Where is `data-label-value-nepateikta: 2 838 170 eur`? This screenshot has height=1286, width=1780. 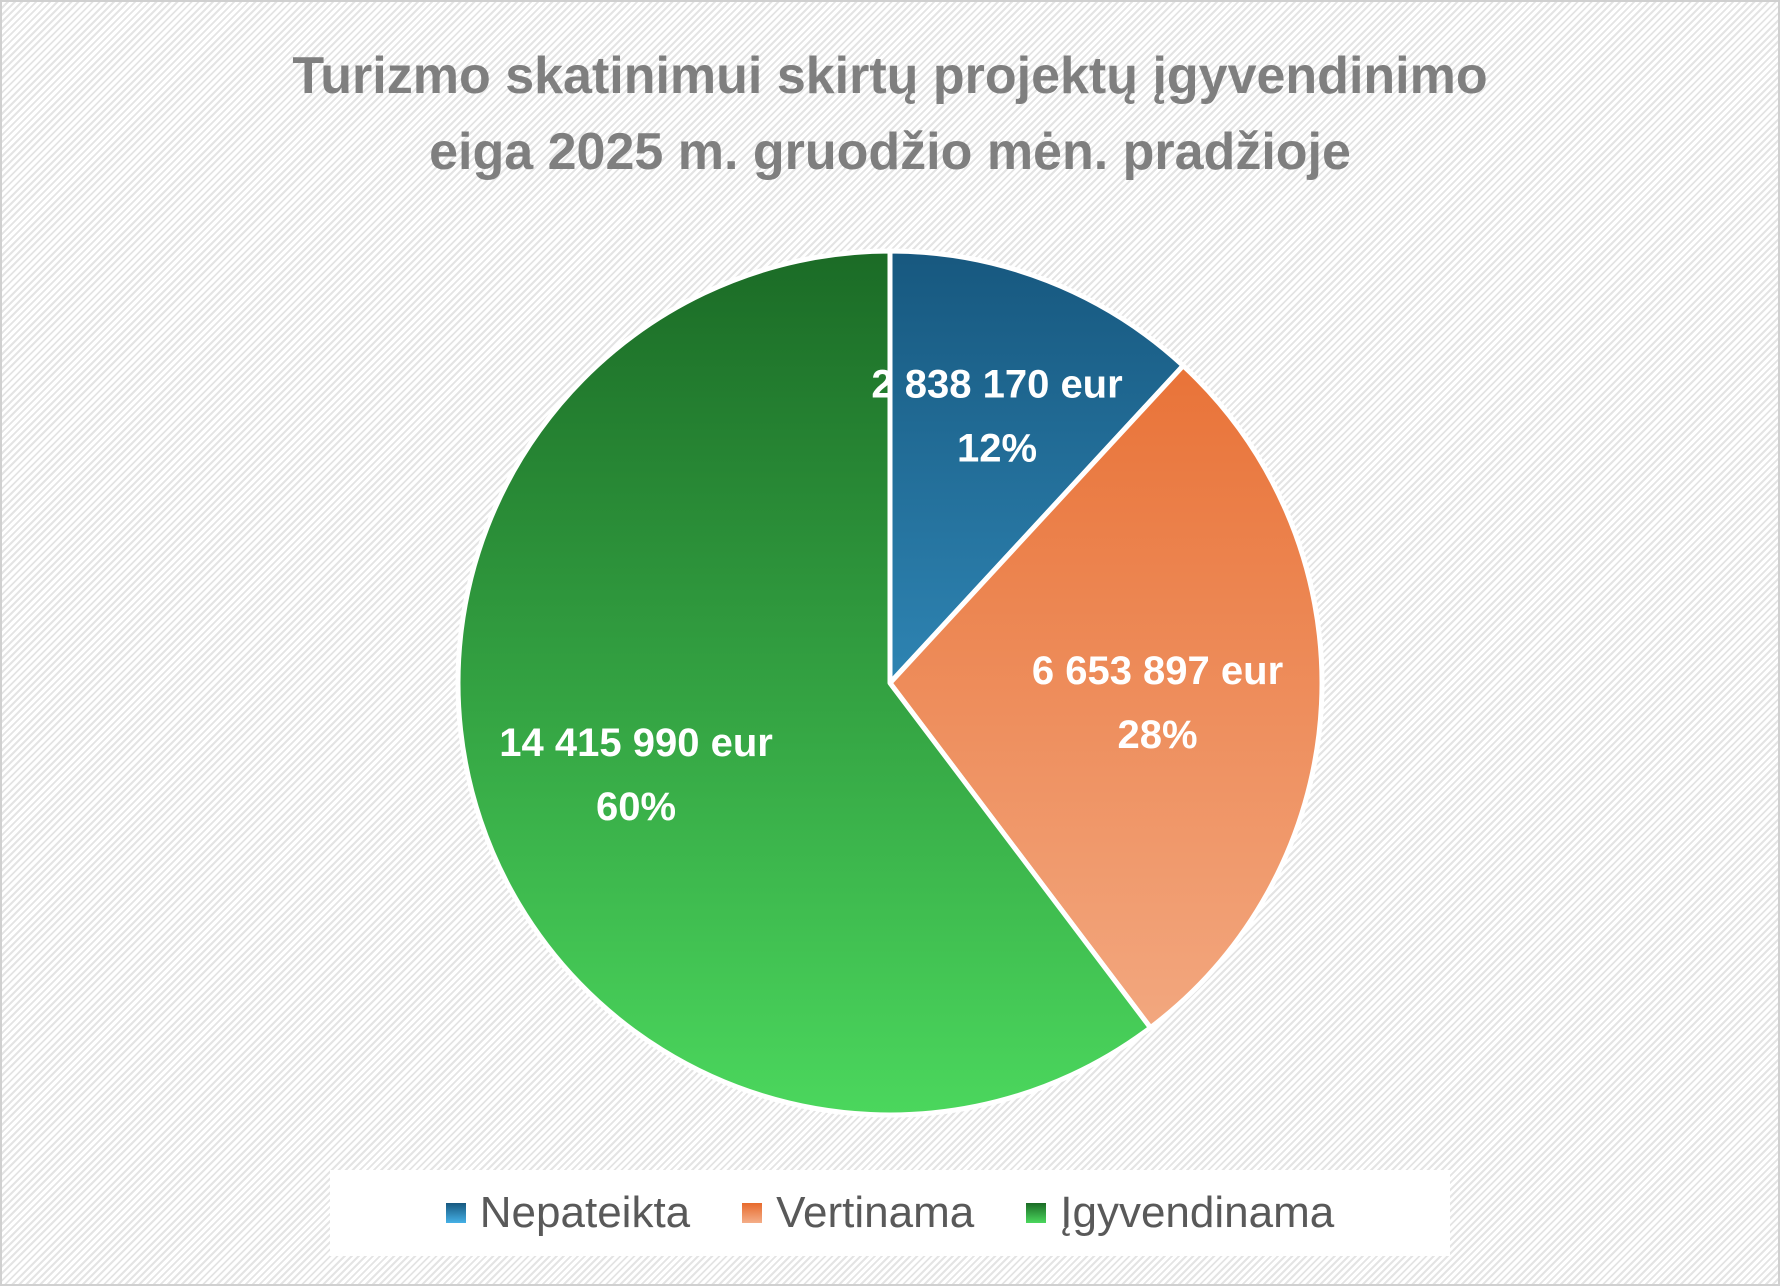
data-label-value-nepateikta: 2 838 170 eur is located at coordinates (996, 384).